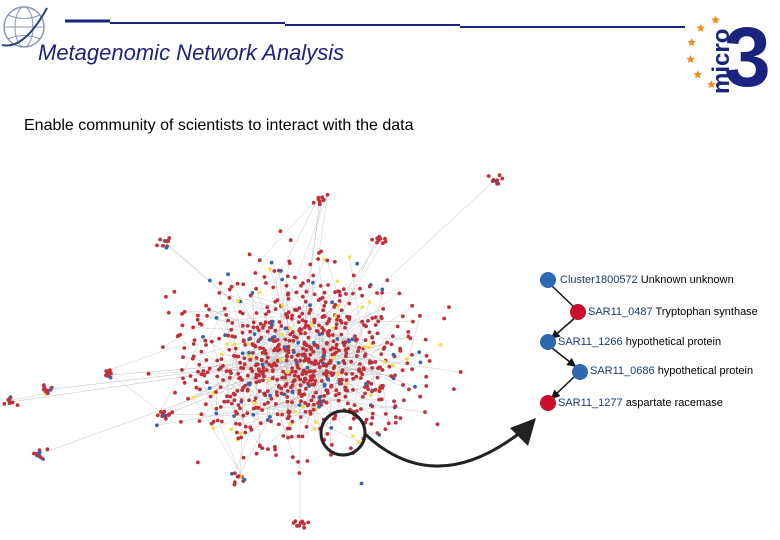 The height and width of the screenshot is (540, 780). What do you see at coordinates (671, 371) in the screenshot?
I see `detail-label-sar11-0686: SAR11_0686 hypothetical protein` at bounding box center [671, 371].